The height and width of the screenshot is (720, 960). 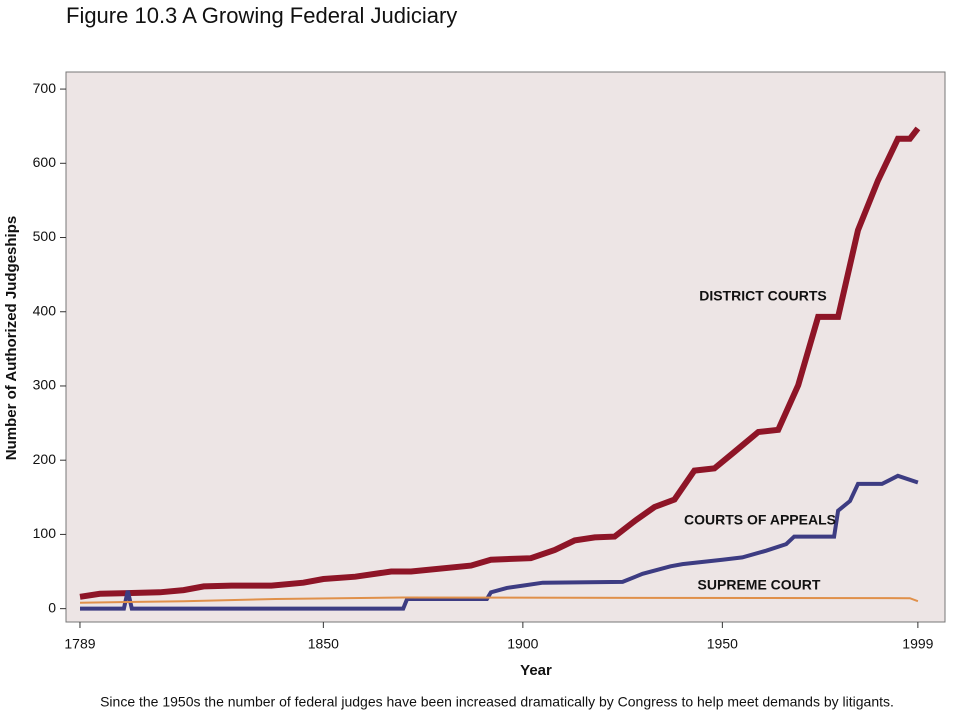 I want to click on annotation: SUPREME COURT, so click(x=759, y=585).